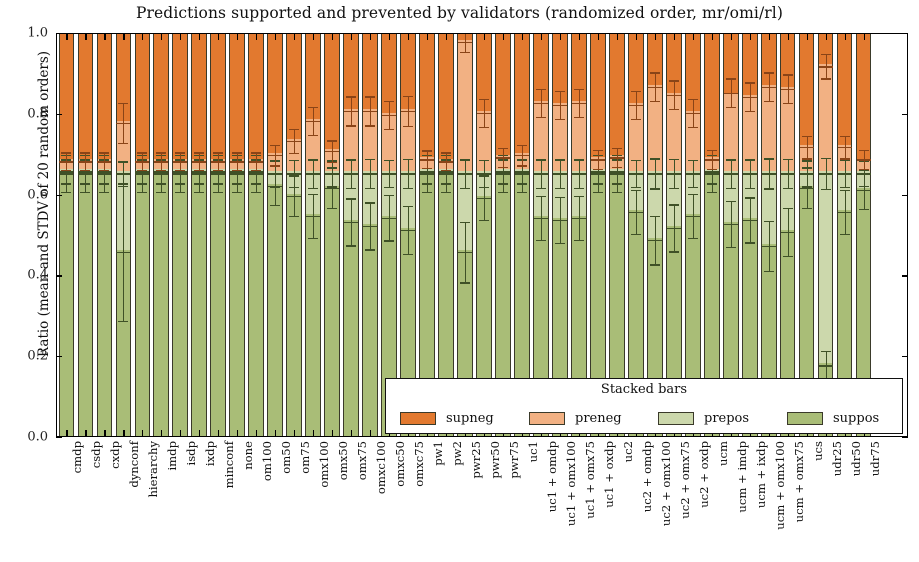 The width and height of the screenshot is (919, 562). Describe the element at coordinates (450, 418) in the screenshot. I see `legend-item-supneg: supneg` at that location.